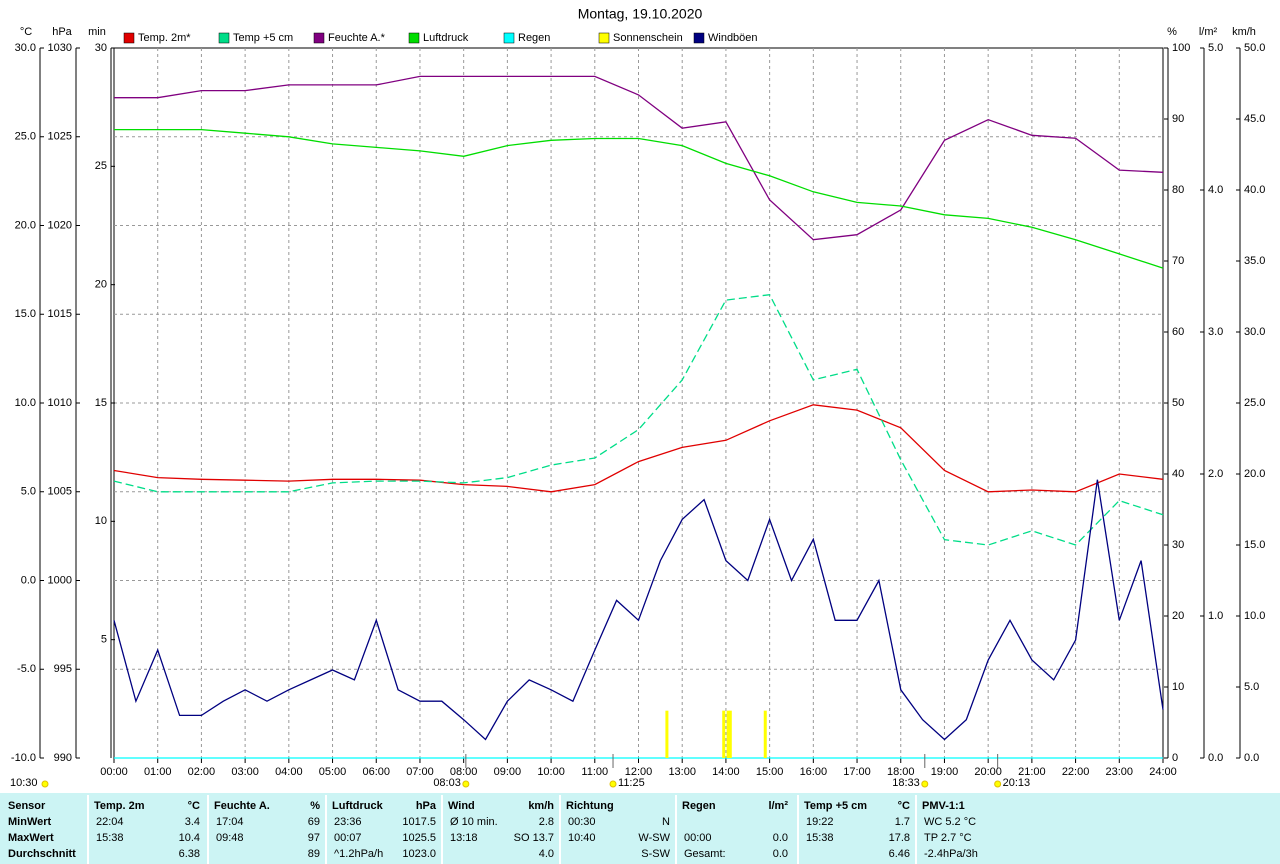  What do you see at coordinates (639, 772) in the screenshot?
I see `x-tick-label: 12:00` at bounding box center [639, 772].